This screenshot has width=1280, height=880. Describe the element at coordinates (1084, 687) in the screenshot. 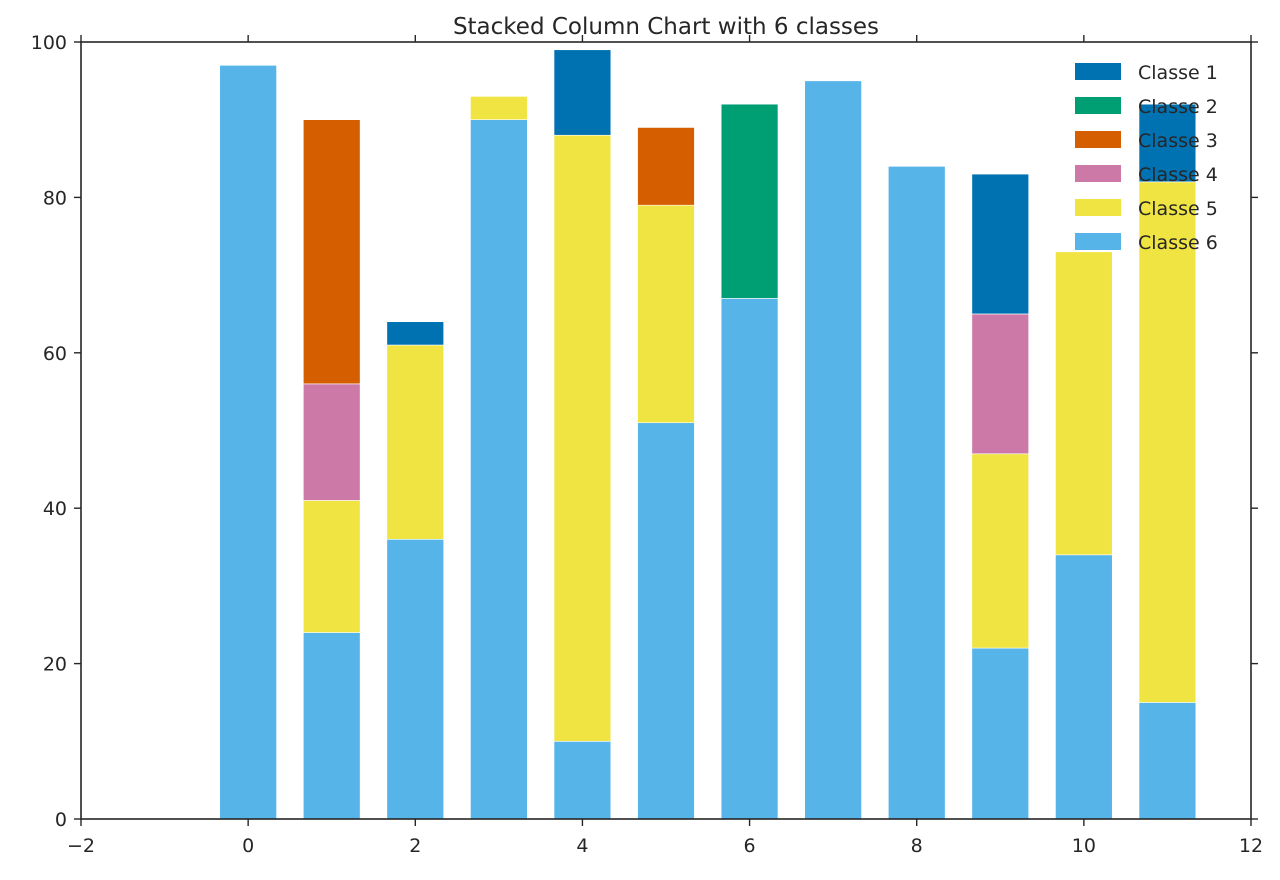

I see `bar-segment-classe-6-x10` at that location.